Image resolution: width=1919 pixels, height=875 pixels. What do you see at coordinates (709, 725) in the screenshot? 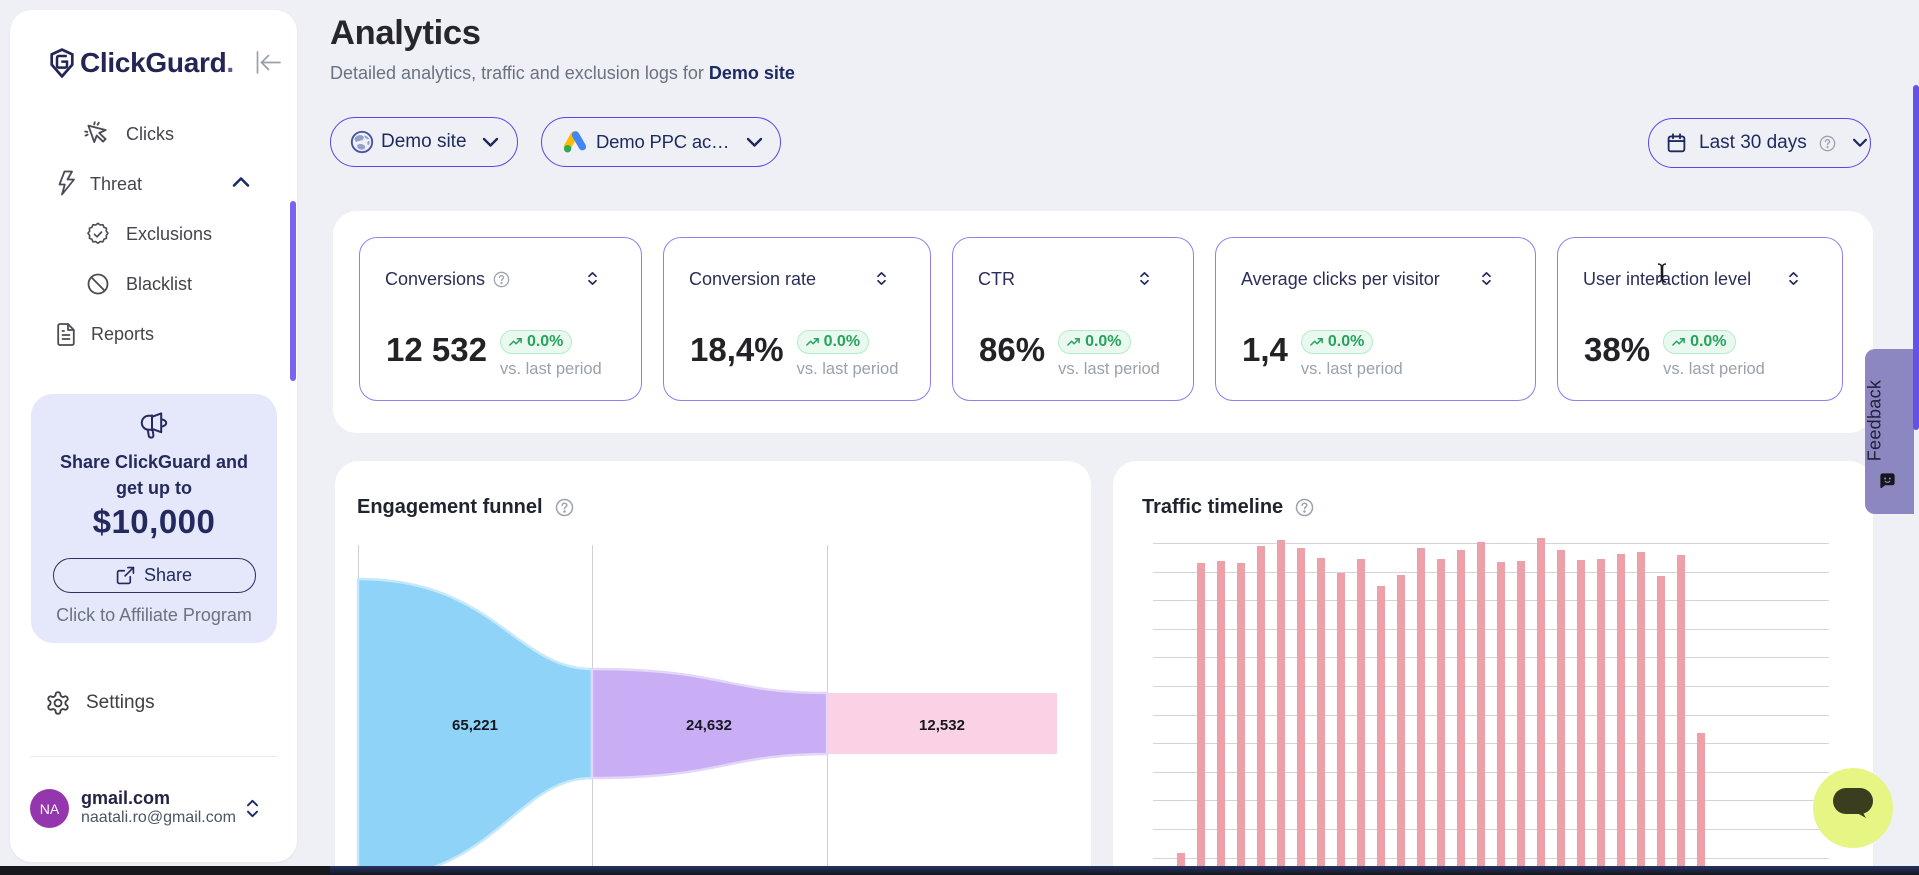
I see `svg-text: 24,632` at bounding box center [709, 725].